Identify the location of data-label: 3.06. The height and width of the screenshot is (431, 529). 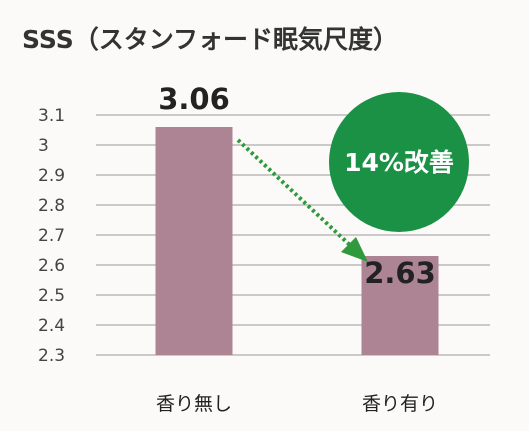
(194, 99).